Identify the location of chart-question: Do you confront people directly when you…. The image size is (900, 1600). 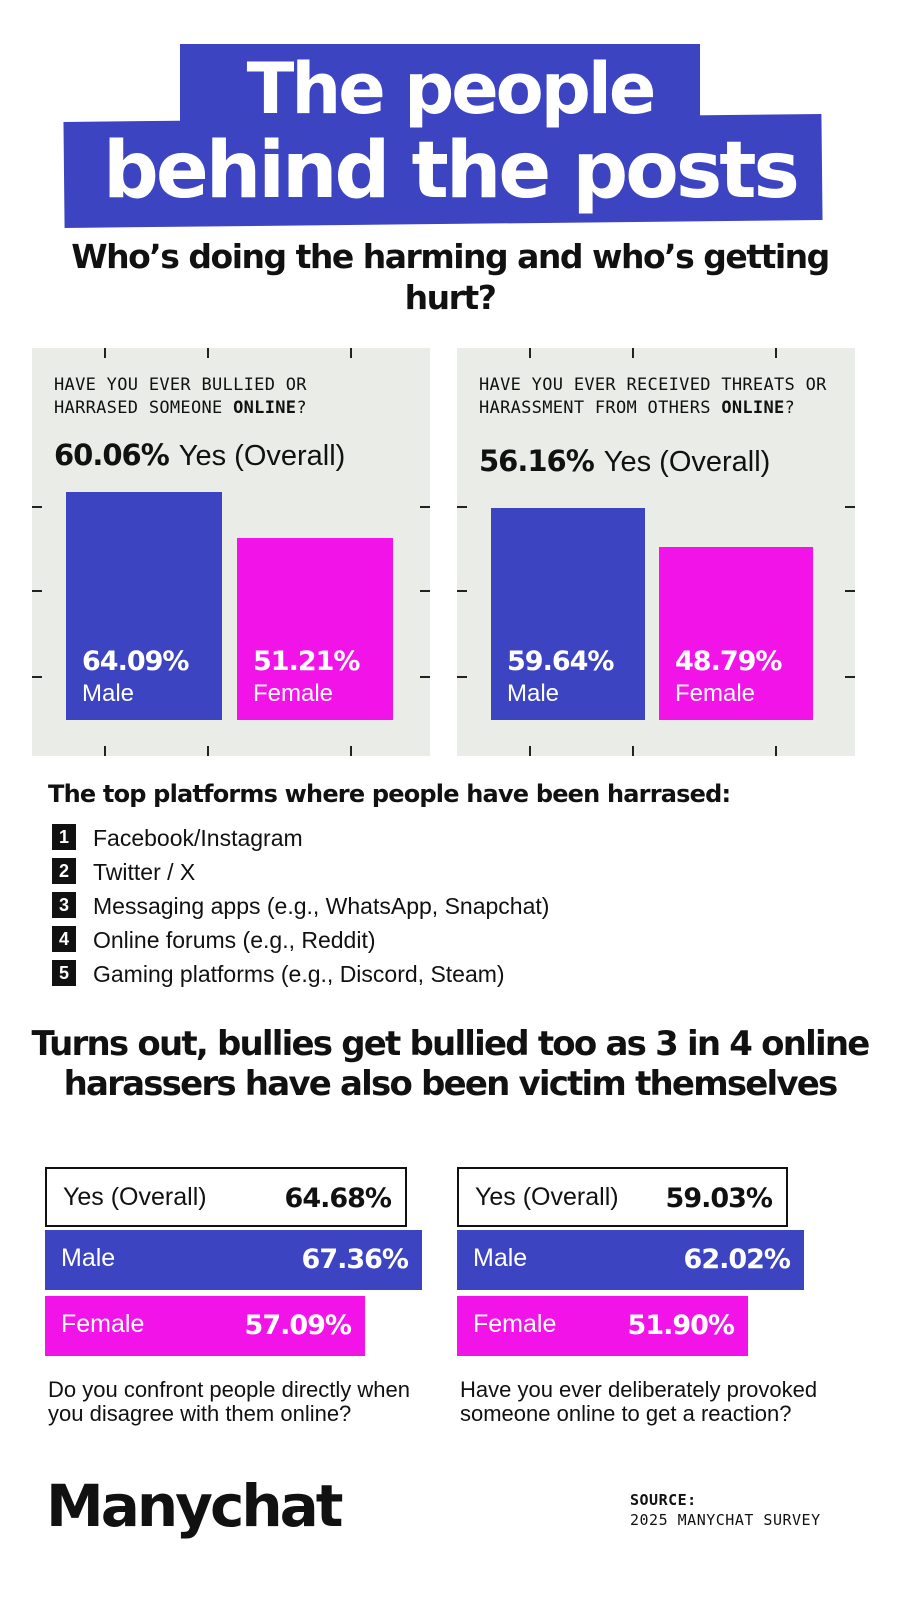
(229, 1401).